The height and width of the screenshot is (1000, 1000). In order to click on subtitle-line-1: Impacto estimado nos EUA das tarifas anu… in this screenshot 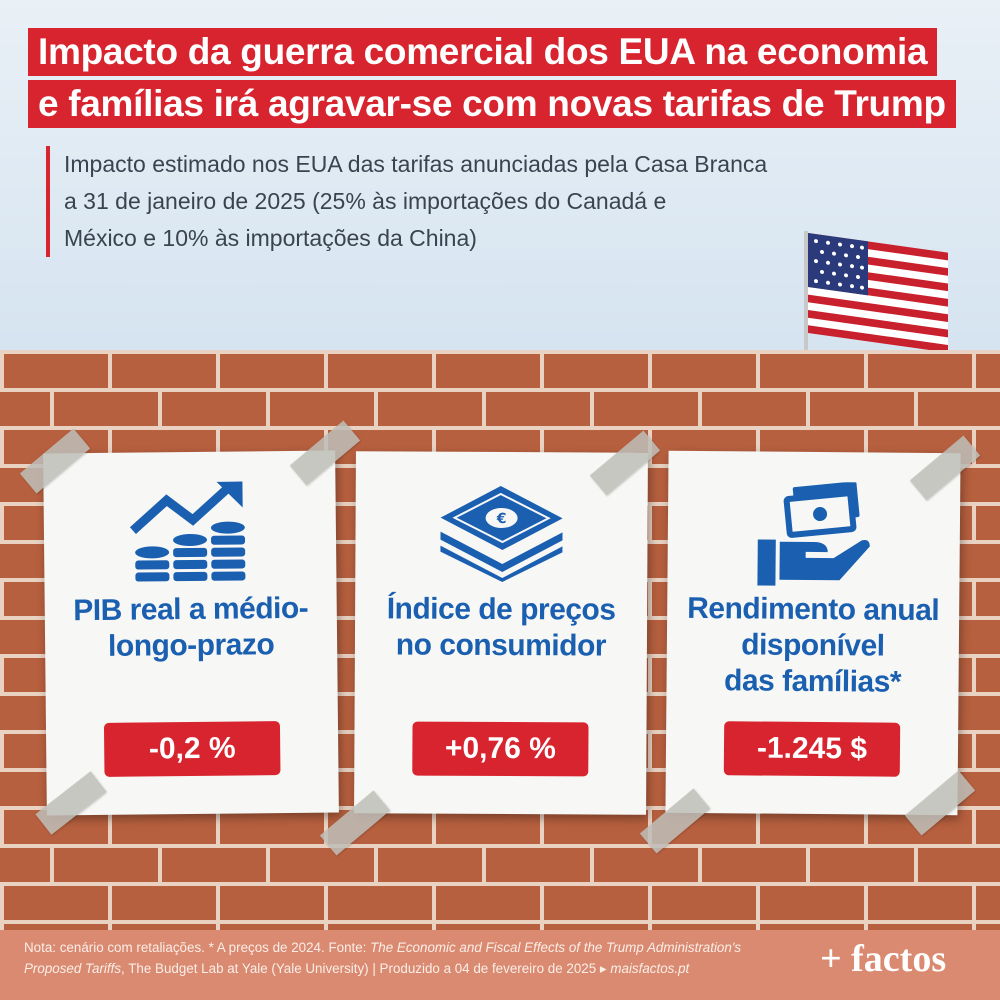, I will do `click(416, 164)`.